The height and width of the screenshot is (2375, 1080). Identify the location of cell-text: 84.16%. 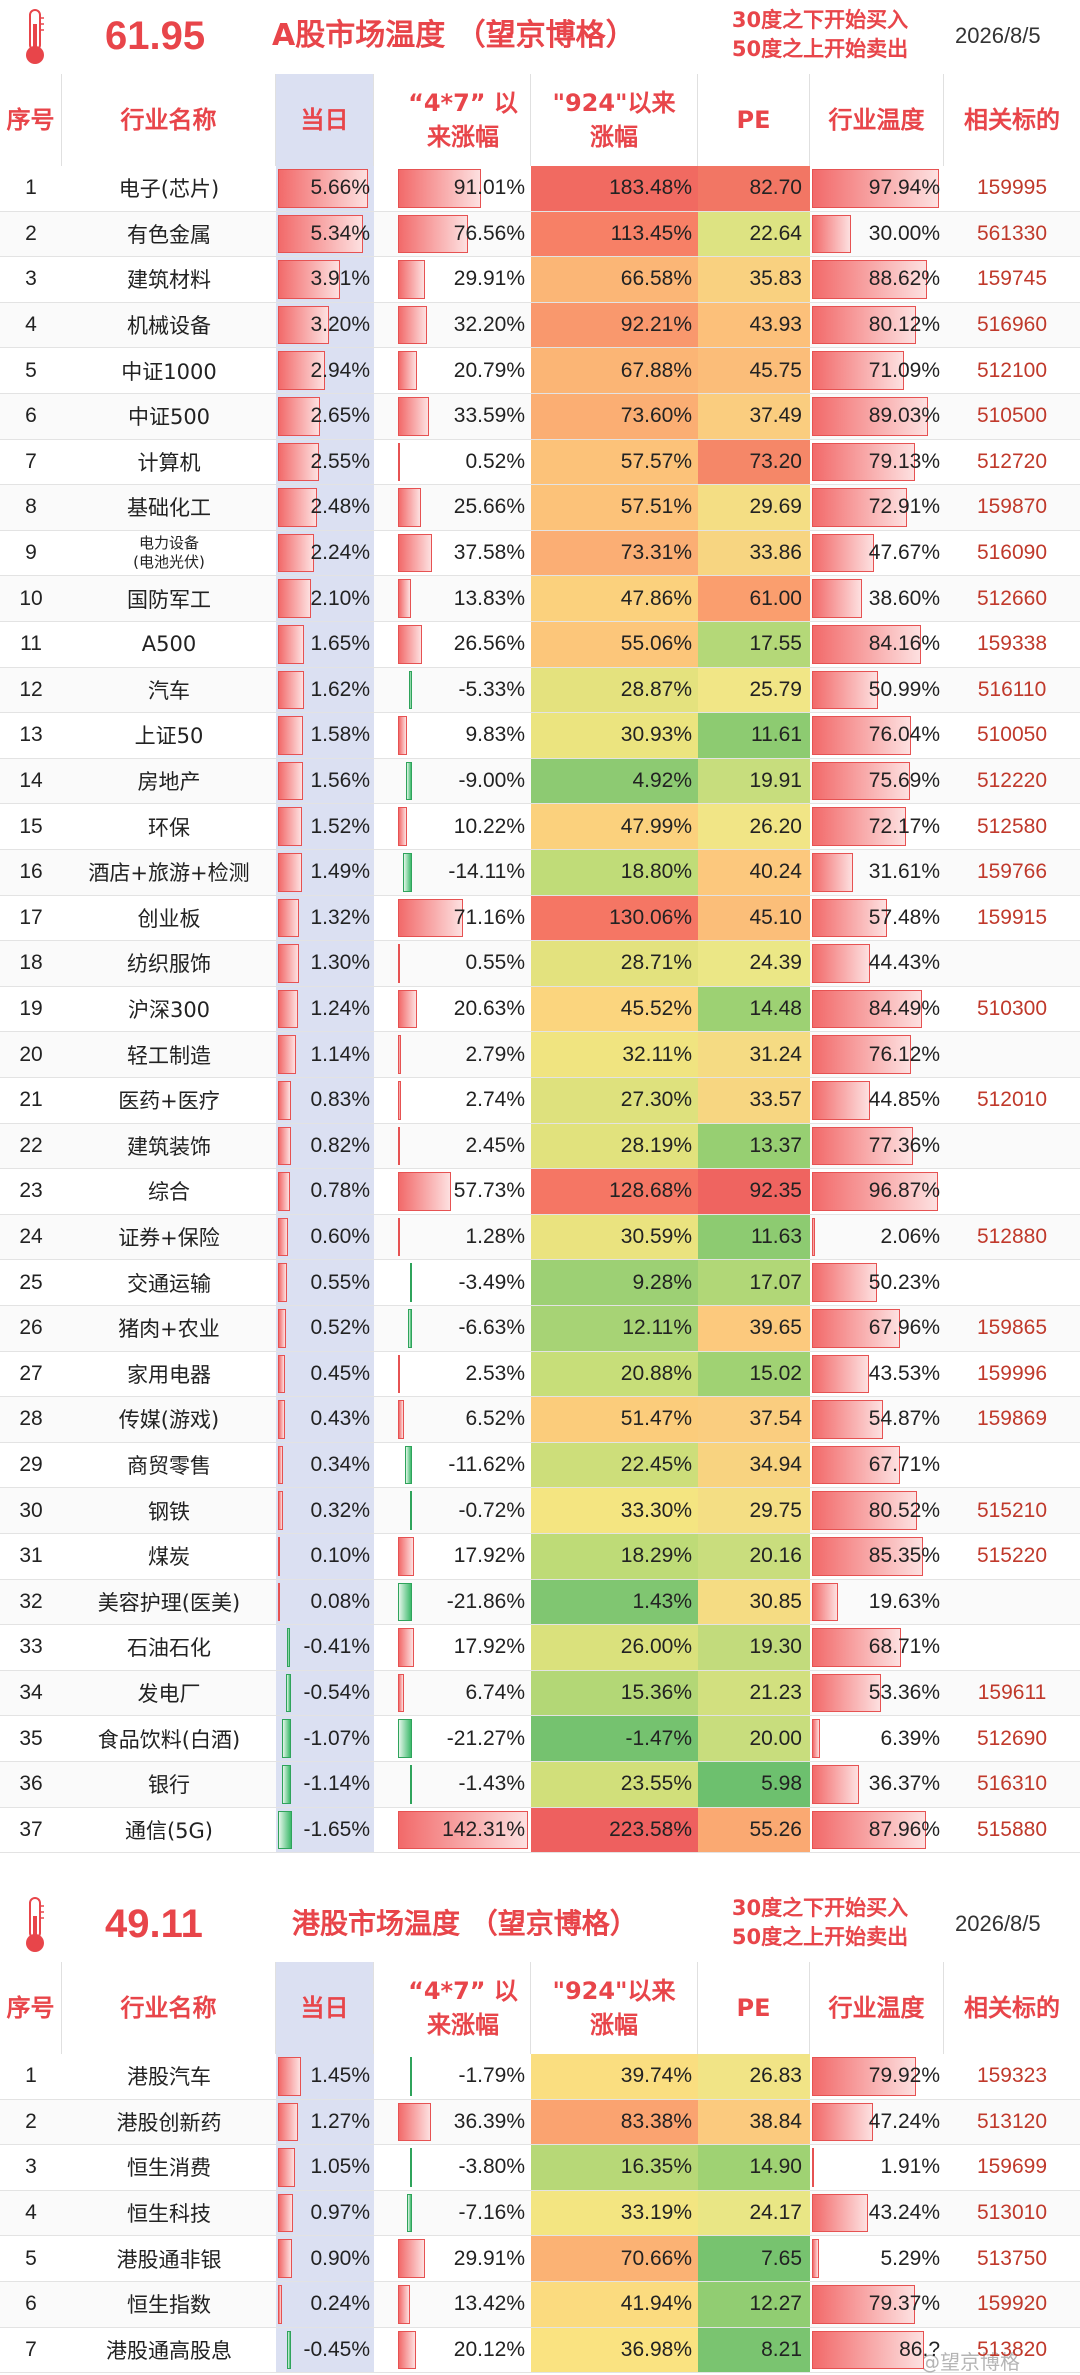
(904, 644).